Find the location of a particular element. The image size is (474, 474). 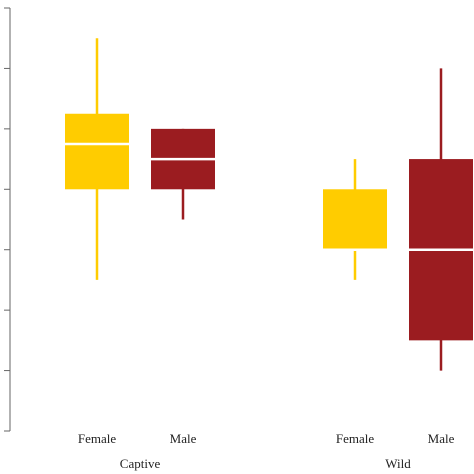

y-axis is located at coordinates (7, 219).